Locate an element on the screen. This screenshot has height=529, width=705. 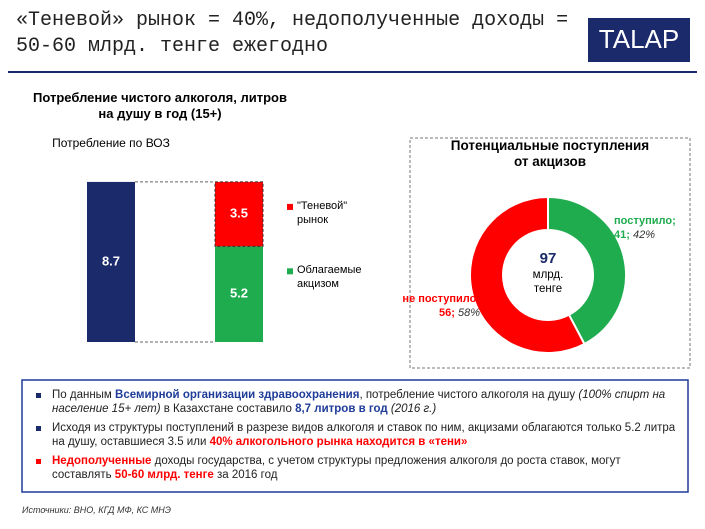
bullet-text: (2016 г.) is located at coordinates (413, 409).